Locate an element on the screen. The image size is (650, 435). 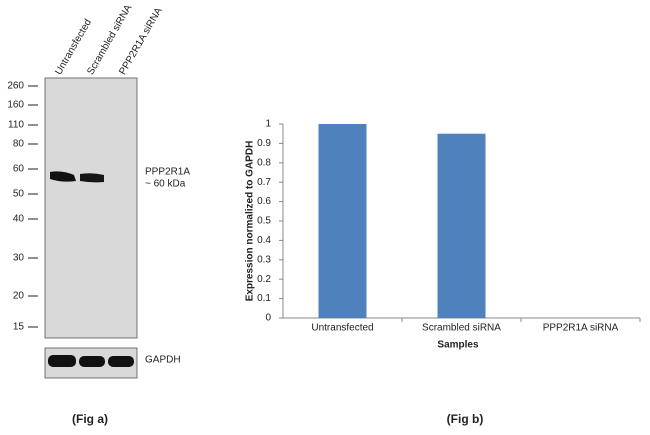
y-tick-label: 0.6 is located at coordinates (264, 201).